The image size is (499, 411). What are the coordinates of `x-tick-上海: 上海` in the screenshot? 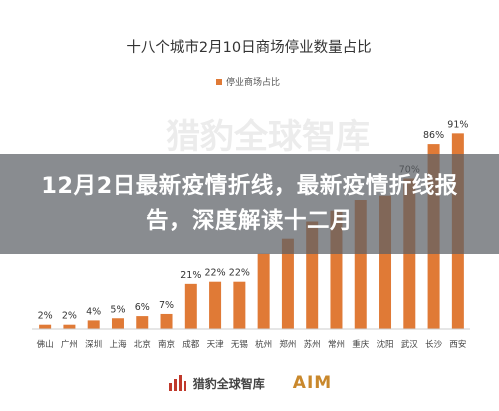 It's located at (118, 344).